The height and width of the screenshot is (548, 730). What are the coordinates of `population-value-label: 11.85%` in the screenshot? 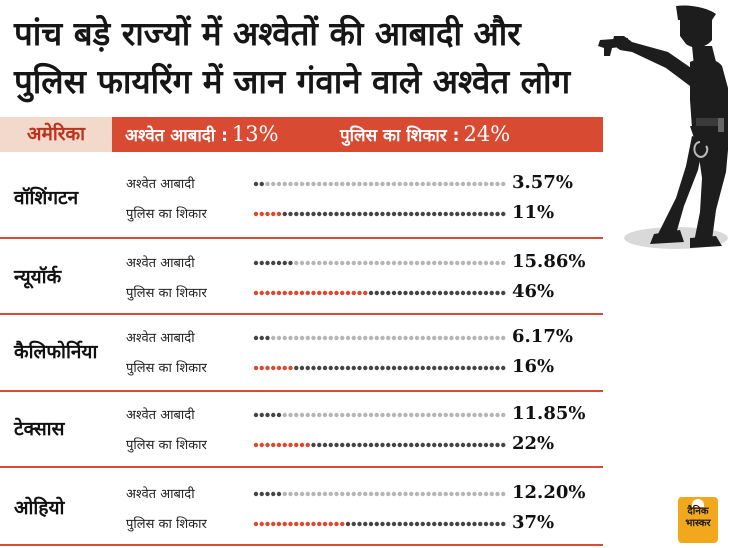 It's located at (549, 413).